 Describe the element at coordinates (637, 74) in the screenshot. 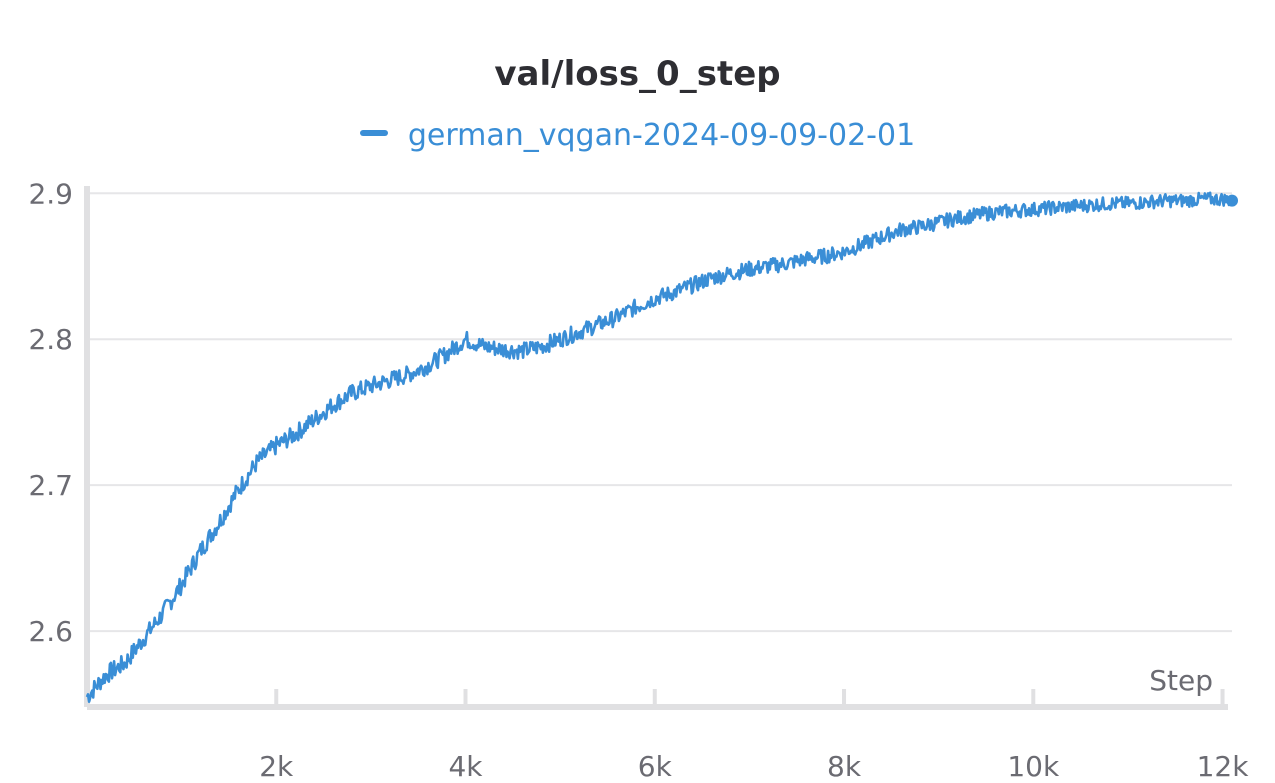

I see `chart-title: val/loss_0_step` at that location.